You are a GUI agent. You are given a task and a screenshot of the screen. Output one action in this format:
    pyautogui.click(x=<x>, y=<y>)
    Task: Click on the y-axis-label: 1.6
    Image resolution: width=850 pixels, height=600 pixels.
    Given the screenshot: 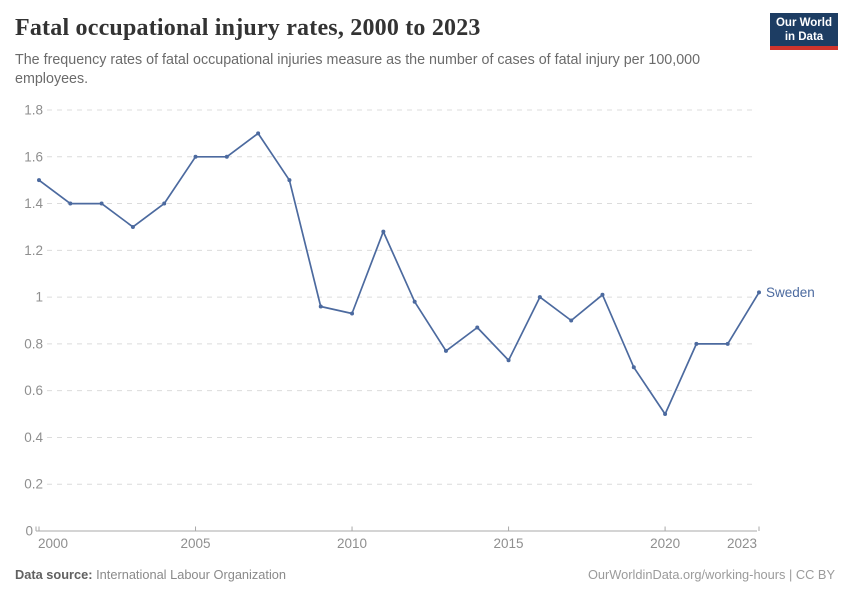 What is the action you would take?
    pyautogui.click(x=33, y=156)
    